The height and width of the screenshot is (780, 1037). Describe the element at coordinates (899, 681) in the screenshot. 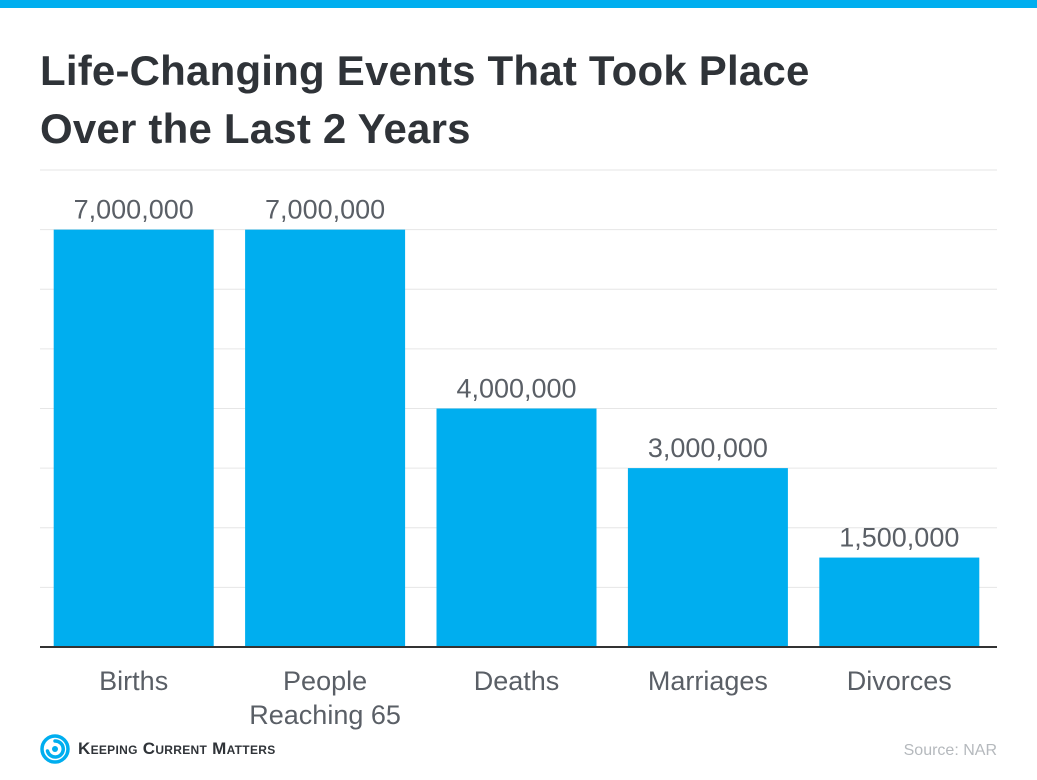

I see `category-label: Divorces` at that location.